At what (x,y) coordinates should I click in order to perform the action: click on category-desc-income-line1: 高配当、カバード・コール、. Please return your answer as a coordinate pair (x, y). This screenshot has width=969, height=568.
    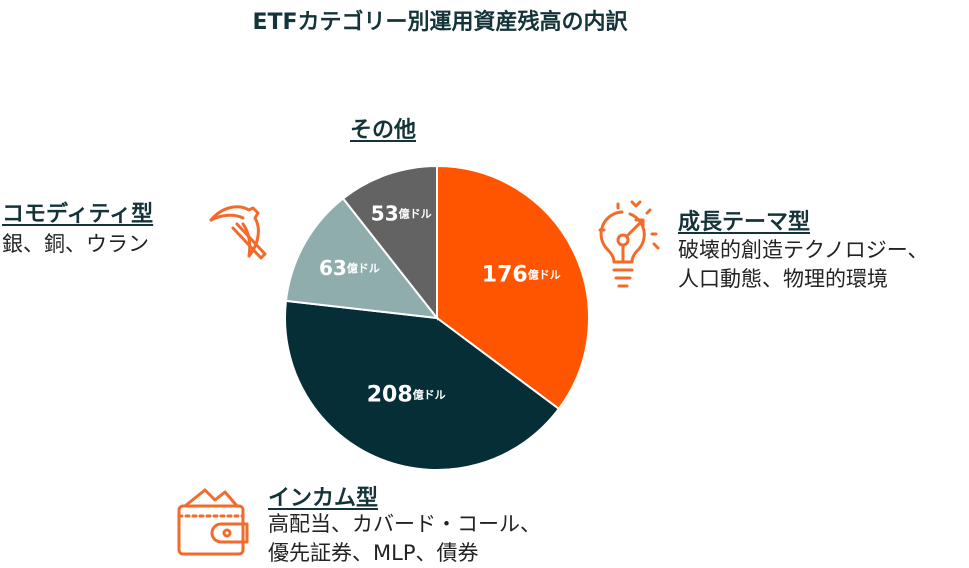
    Looking at the image, I should click on (404, 524).